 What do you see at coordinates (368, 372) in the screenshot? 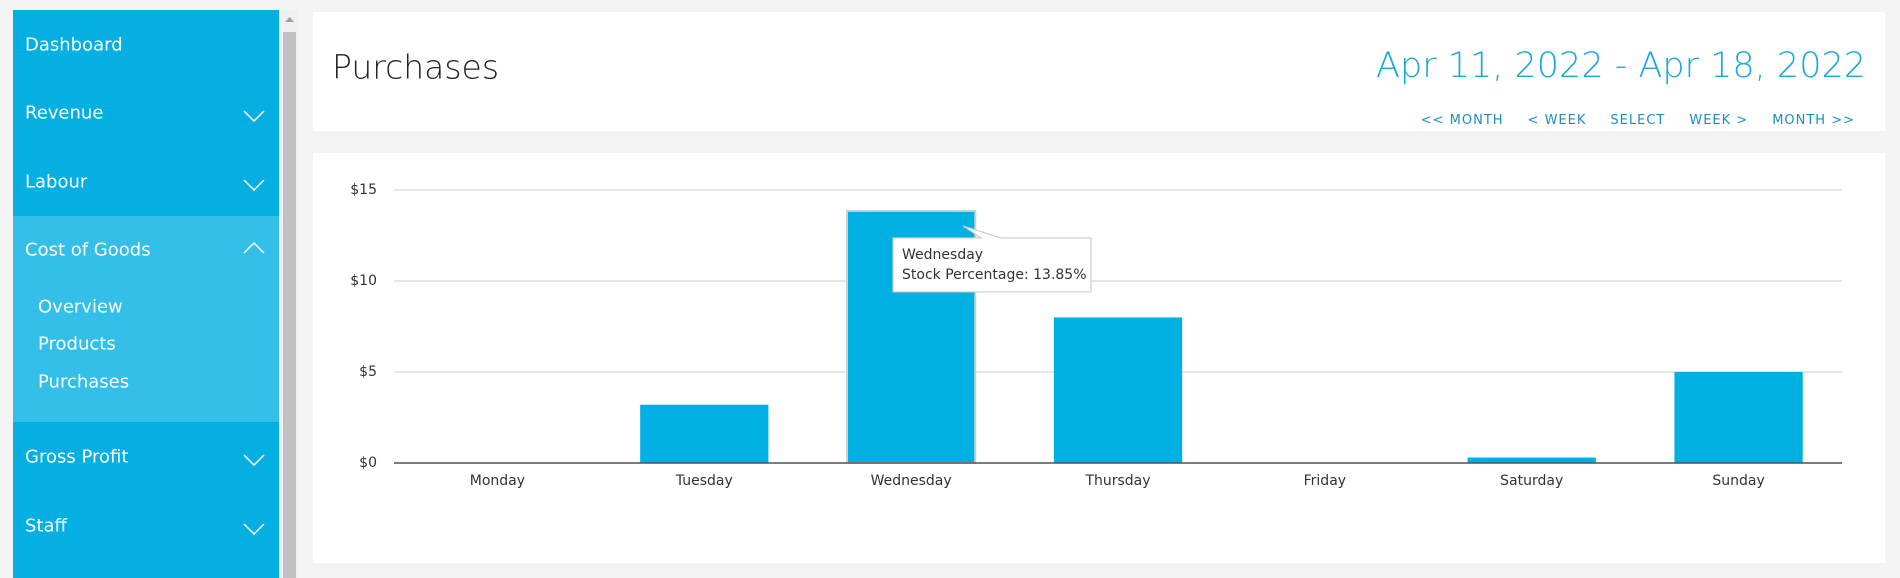
I see `y-tick-label: $5` at bounding box center [368, 372].